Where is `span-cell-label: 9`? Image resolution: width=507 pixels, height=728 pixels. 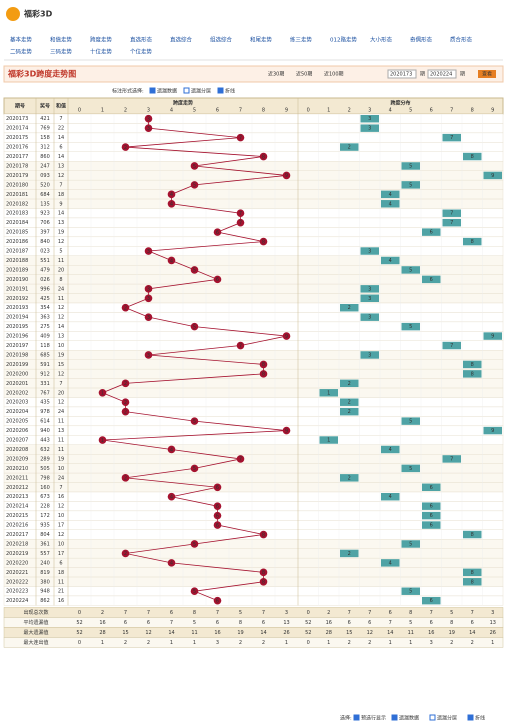
span-cell-label: 9 is located at coordinates (492, 431).